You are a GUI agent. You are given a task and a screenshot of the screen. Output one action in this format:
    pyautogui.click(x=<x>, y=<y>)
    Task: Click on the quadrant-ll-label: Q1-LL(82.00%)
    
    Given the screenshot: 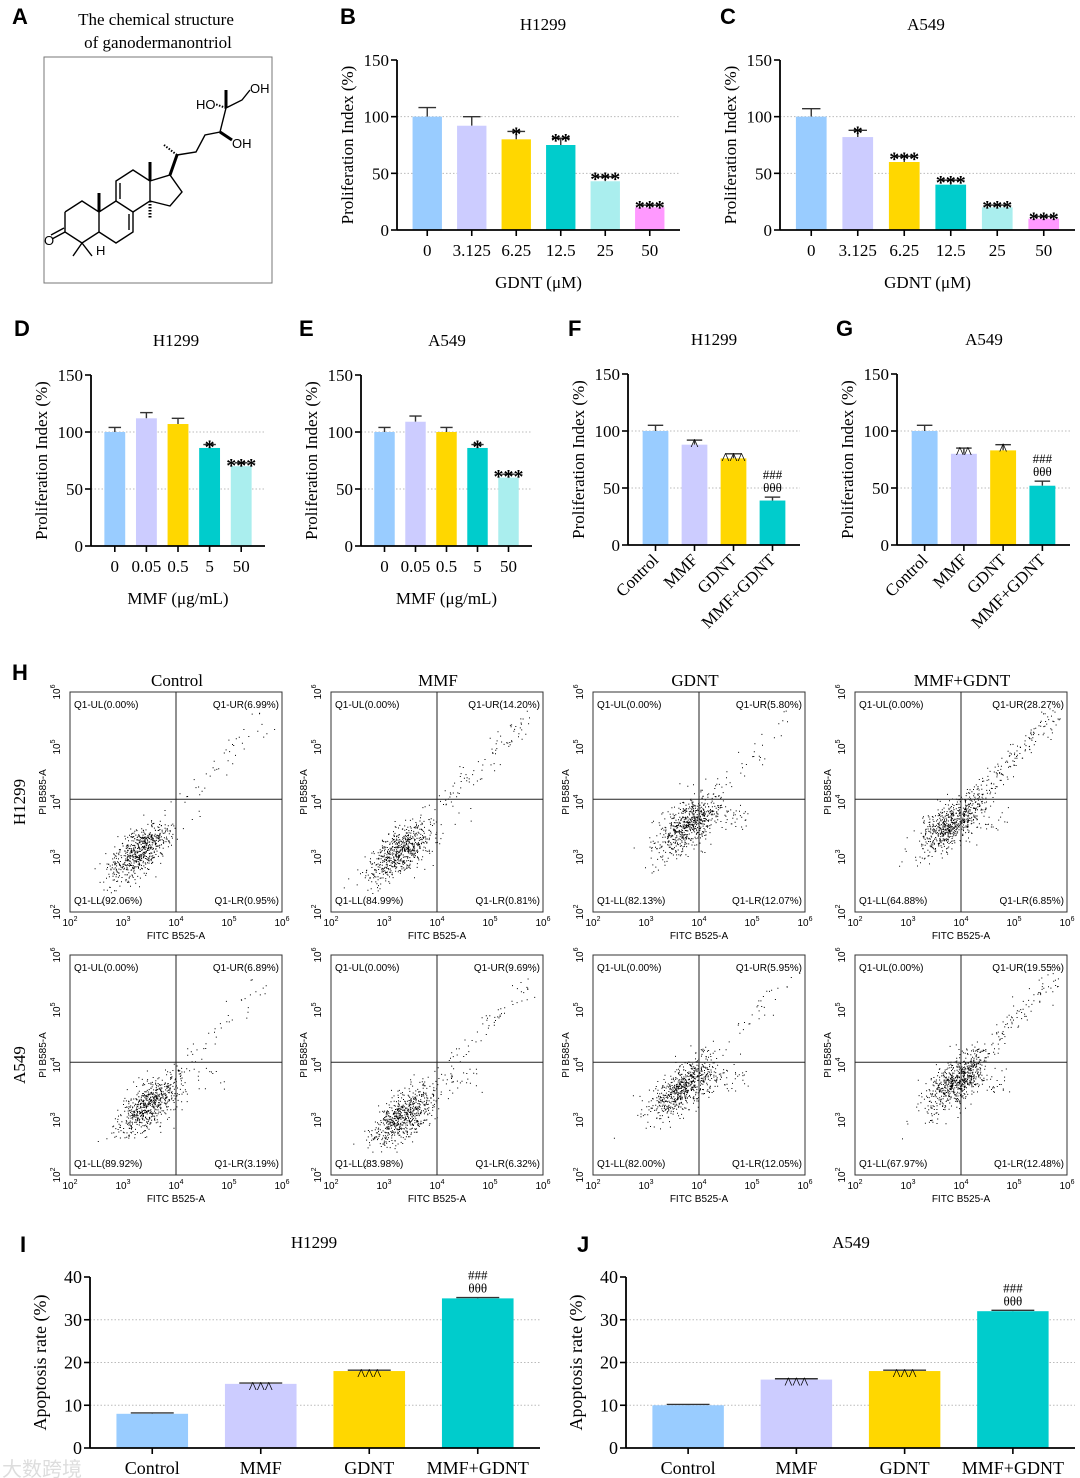 What is the action you would take?
    pyautogui.click(x=631, y=1164)
    